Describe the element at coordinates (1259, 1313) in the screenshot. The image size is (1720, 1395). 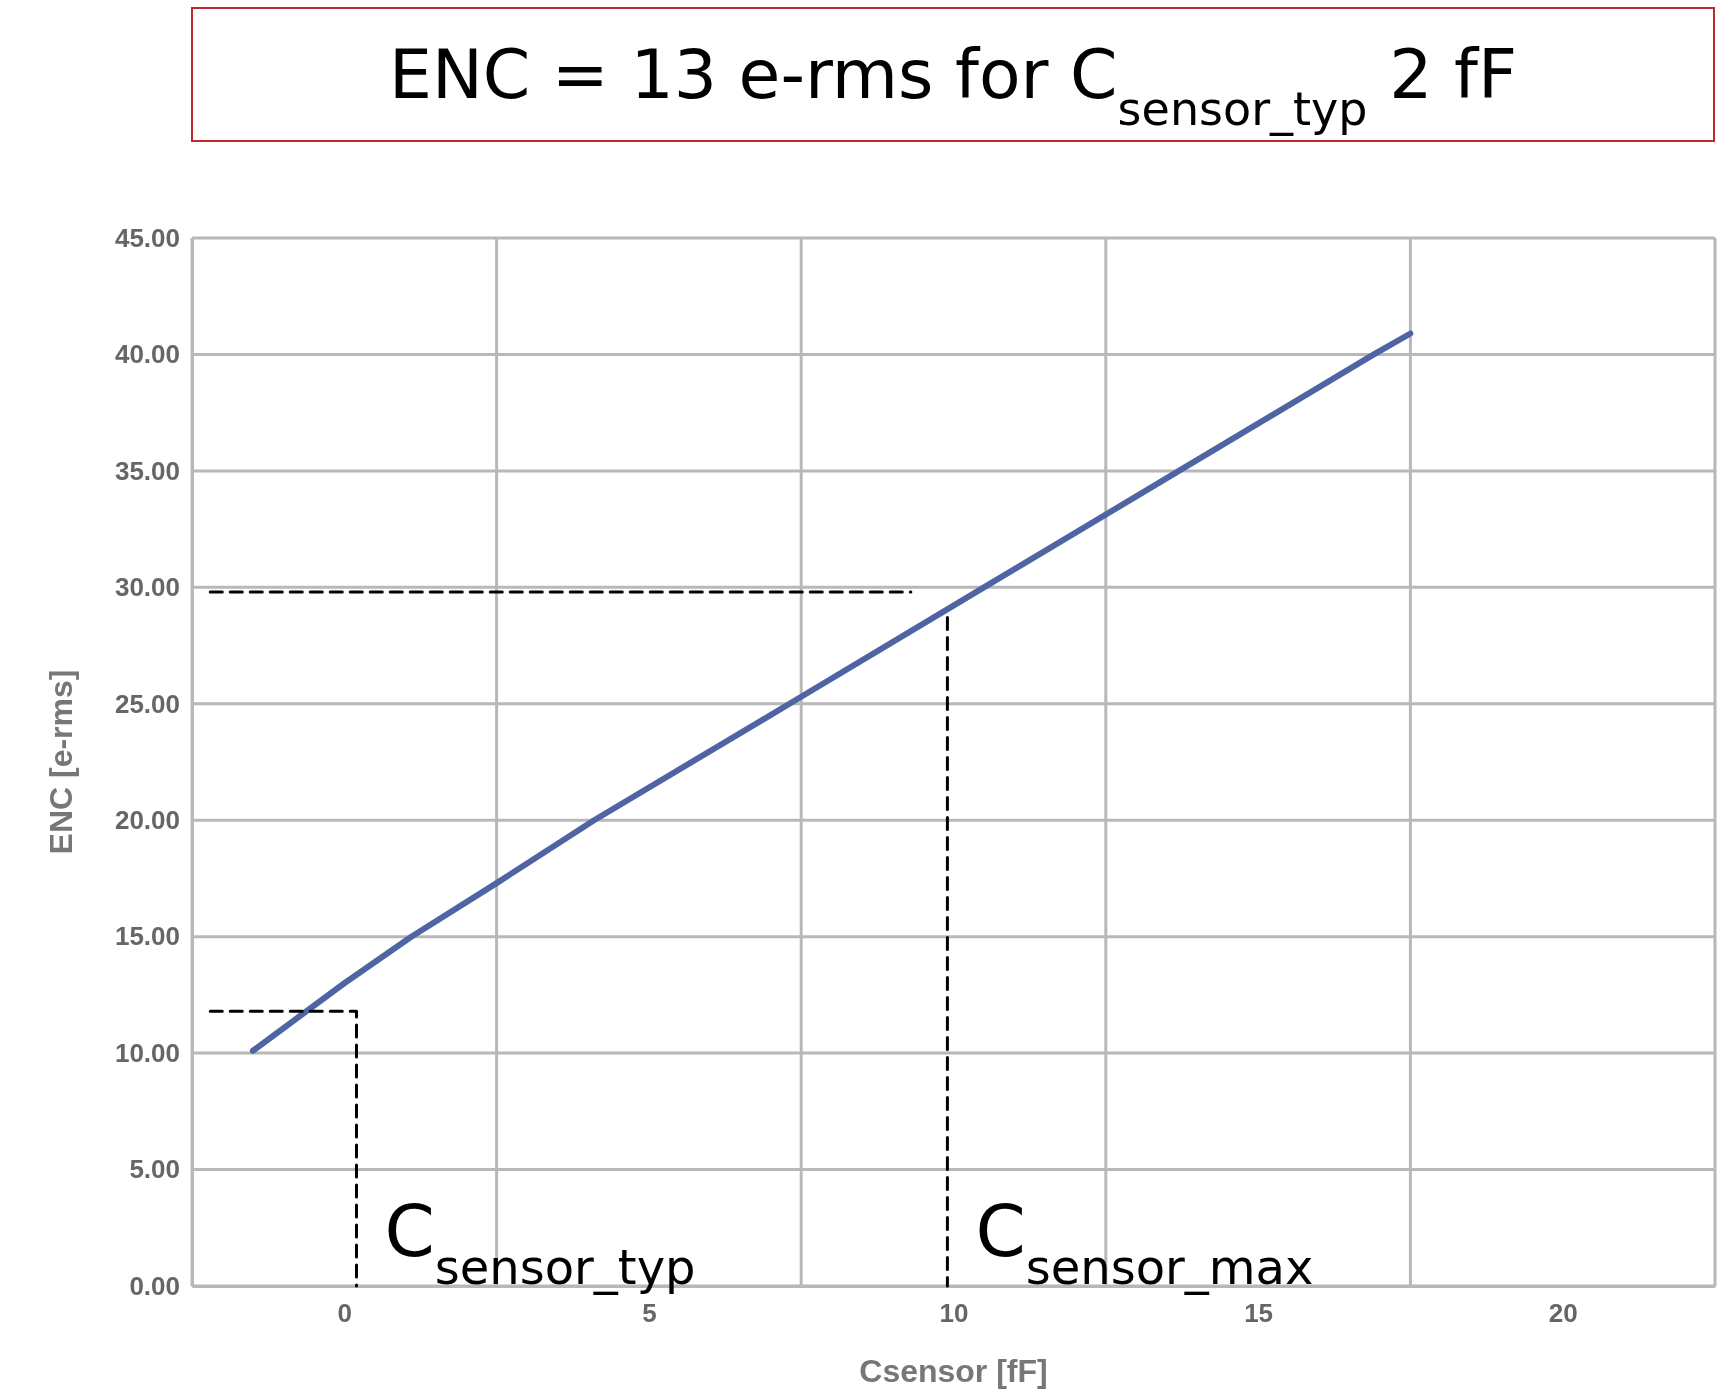
I see `x-tick-label: 15` at that location.